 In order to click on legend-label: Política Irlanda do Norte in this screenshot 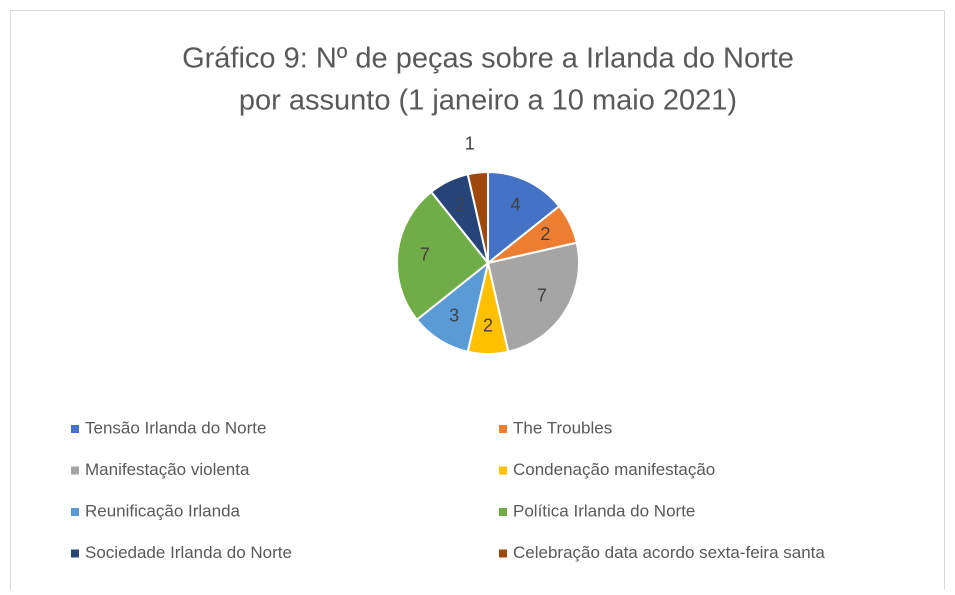, I will do `click(604, 510)`.